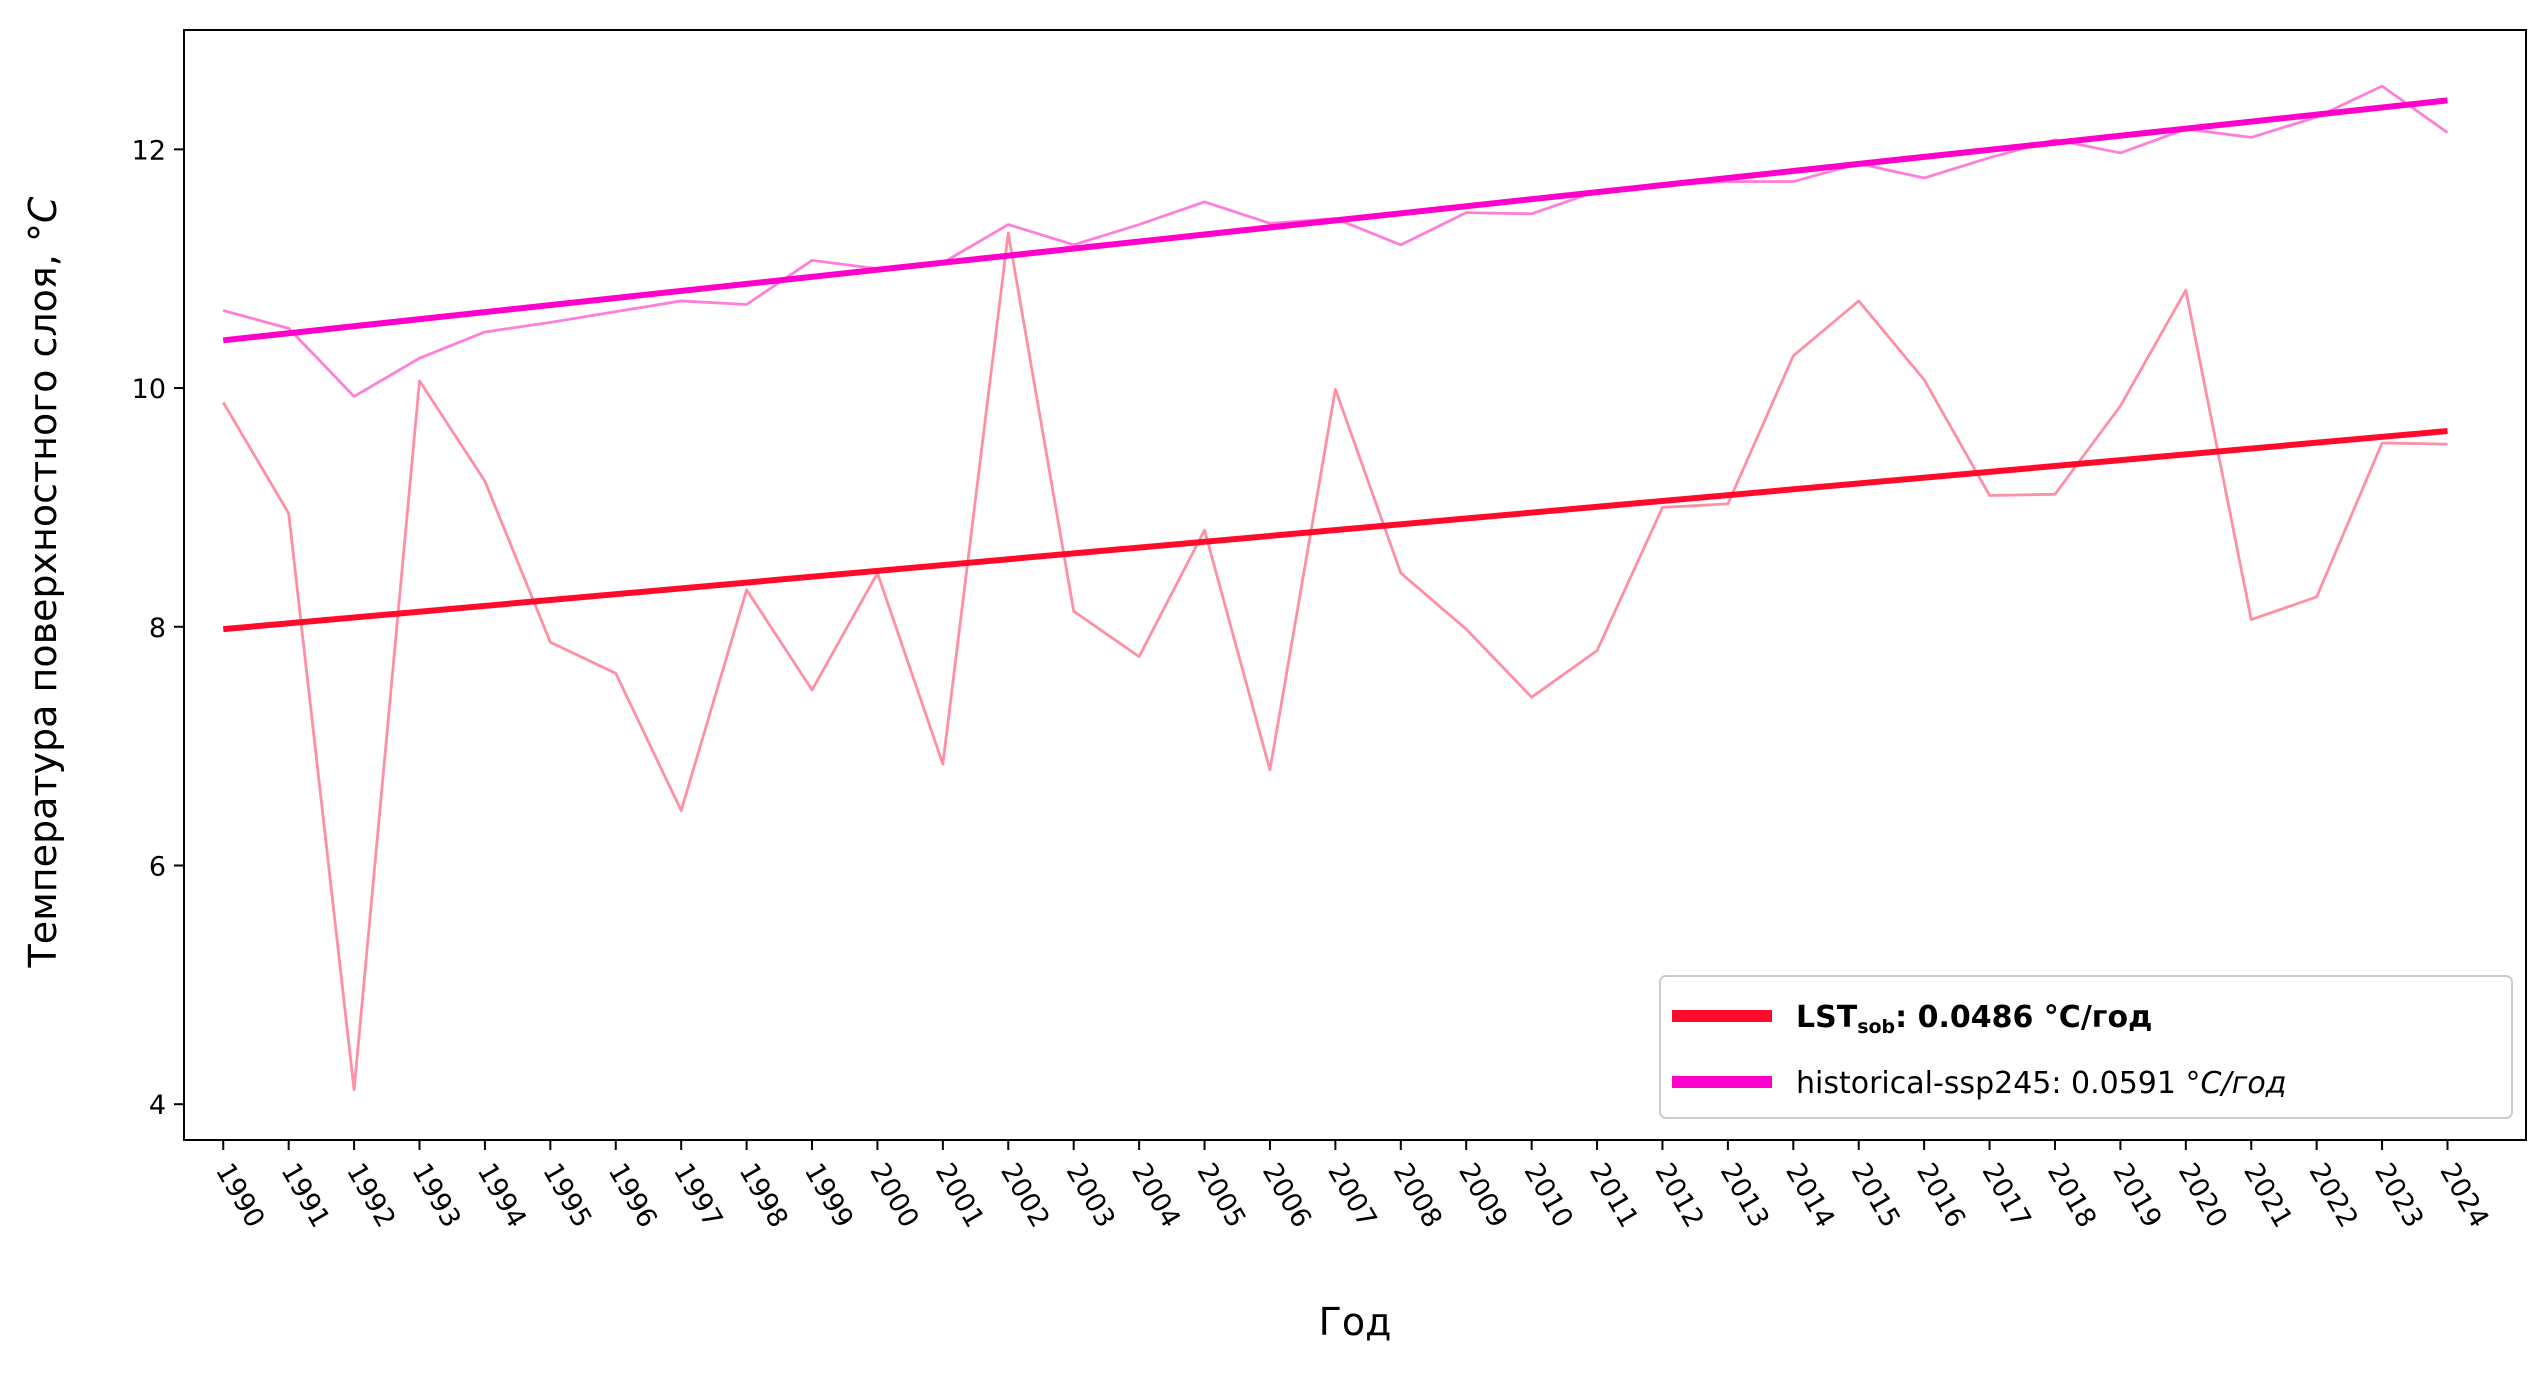 The height and width of the screenshot is (1378, 2538). What do you see at coordinates (2071, 1195) in the screenshot?
I see `x-tick-label: 2018` at bounding box center [2071, 1195].